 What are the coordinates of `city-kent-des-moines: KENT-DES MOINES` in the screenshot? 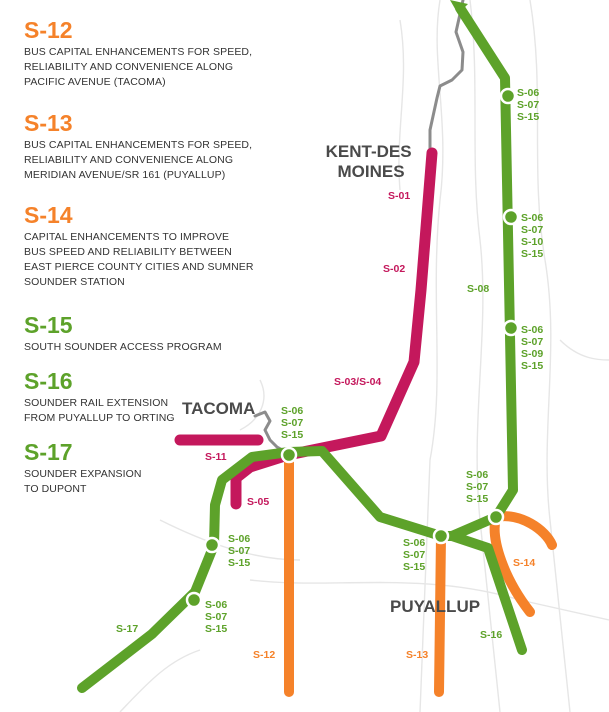 It's located at (371, 161).